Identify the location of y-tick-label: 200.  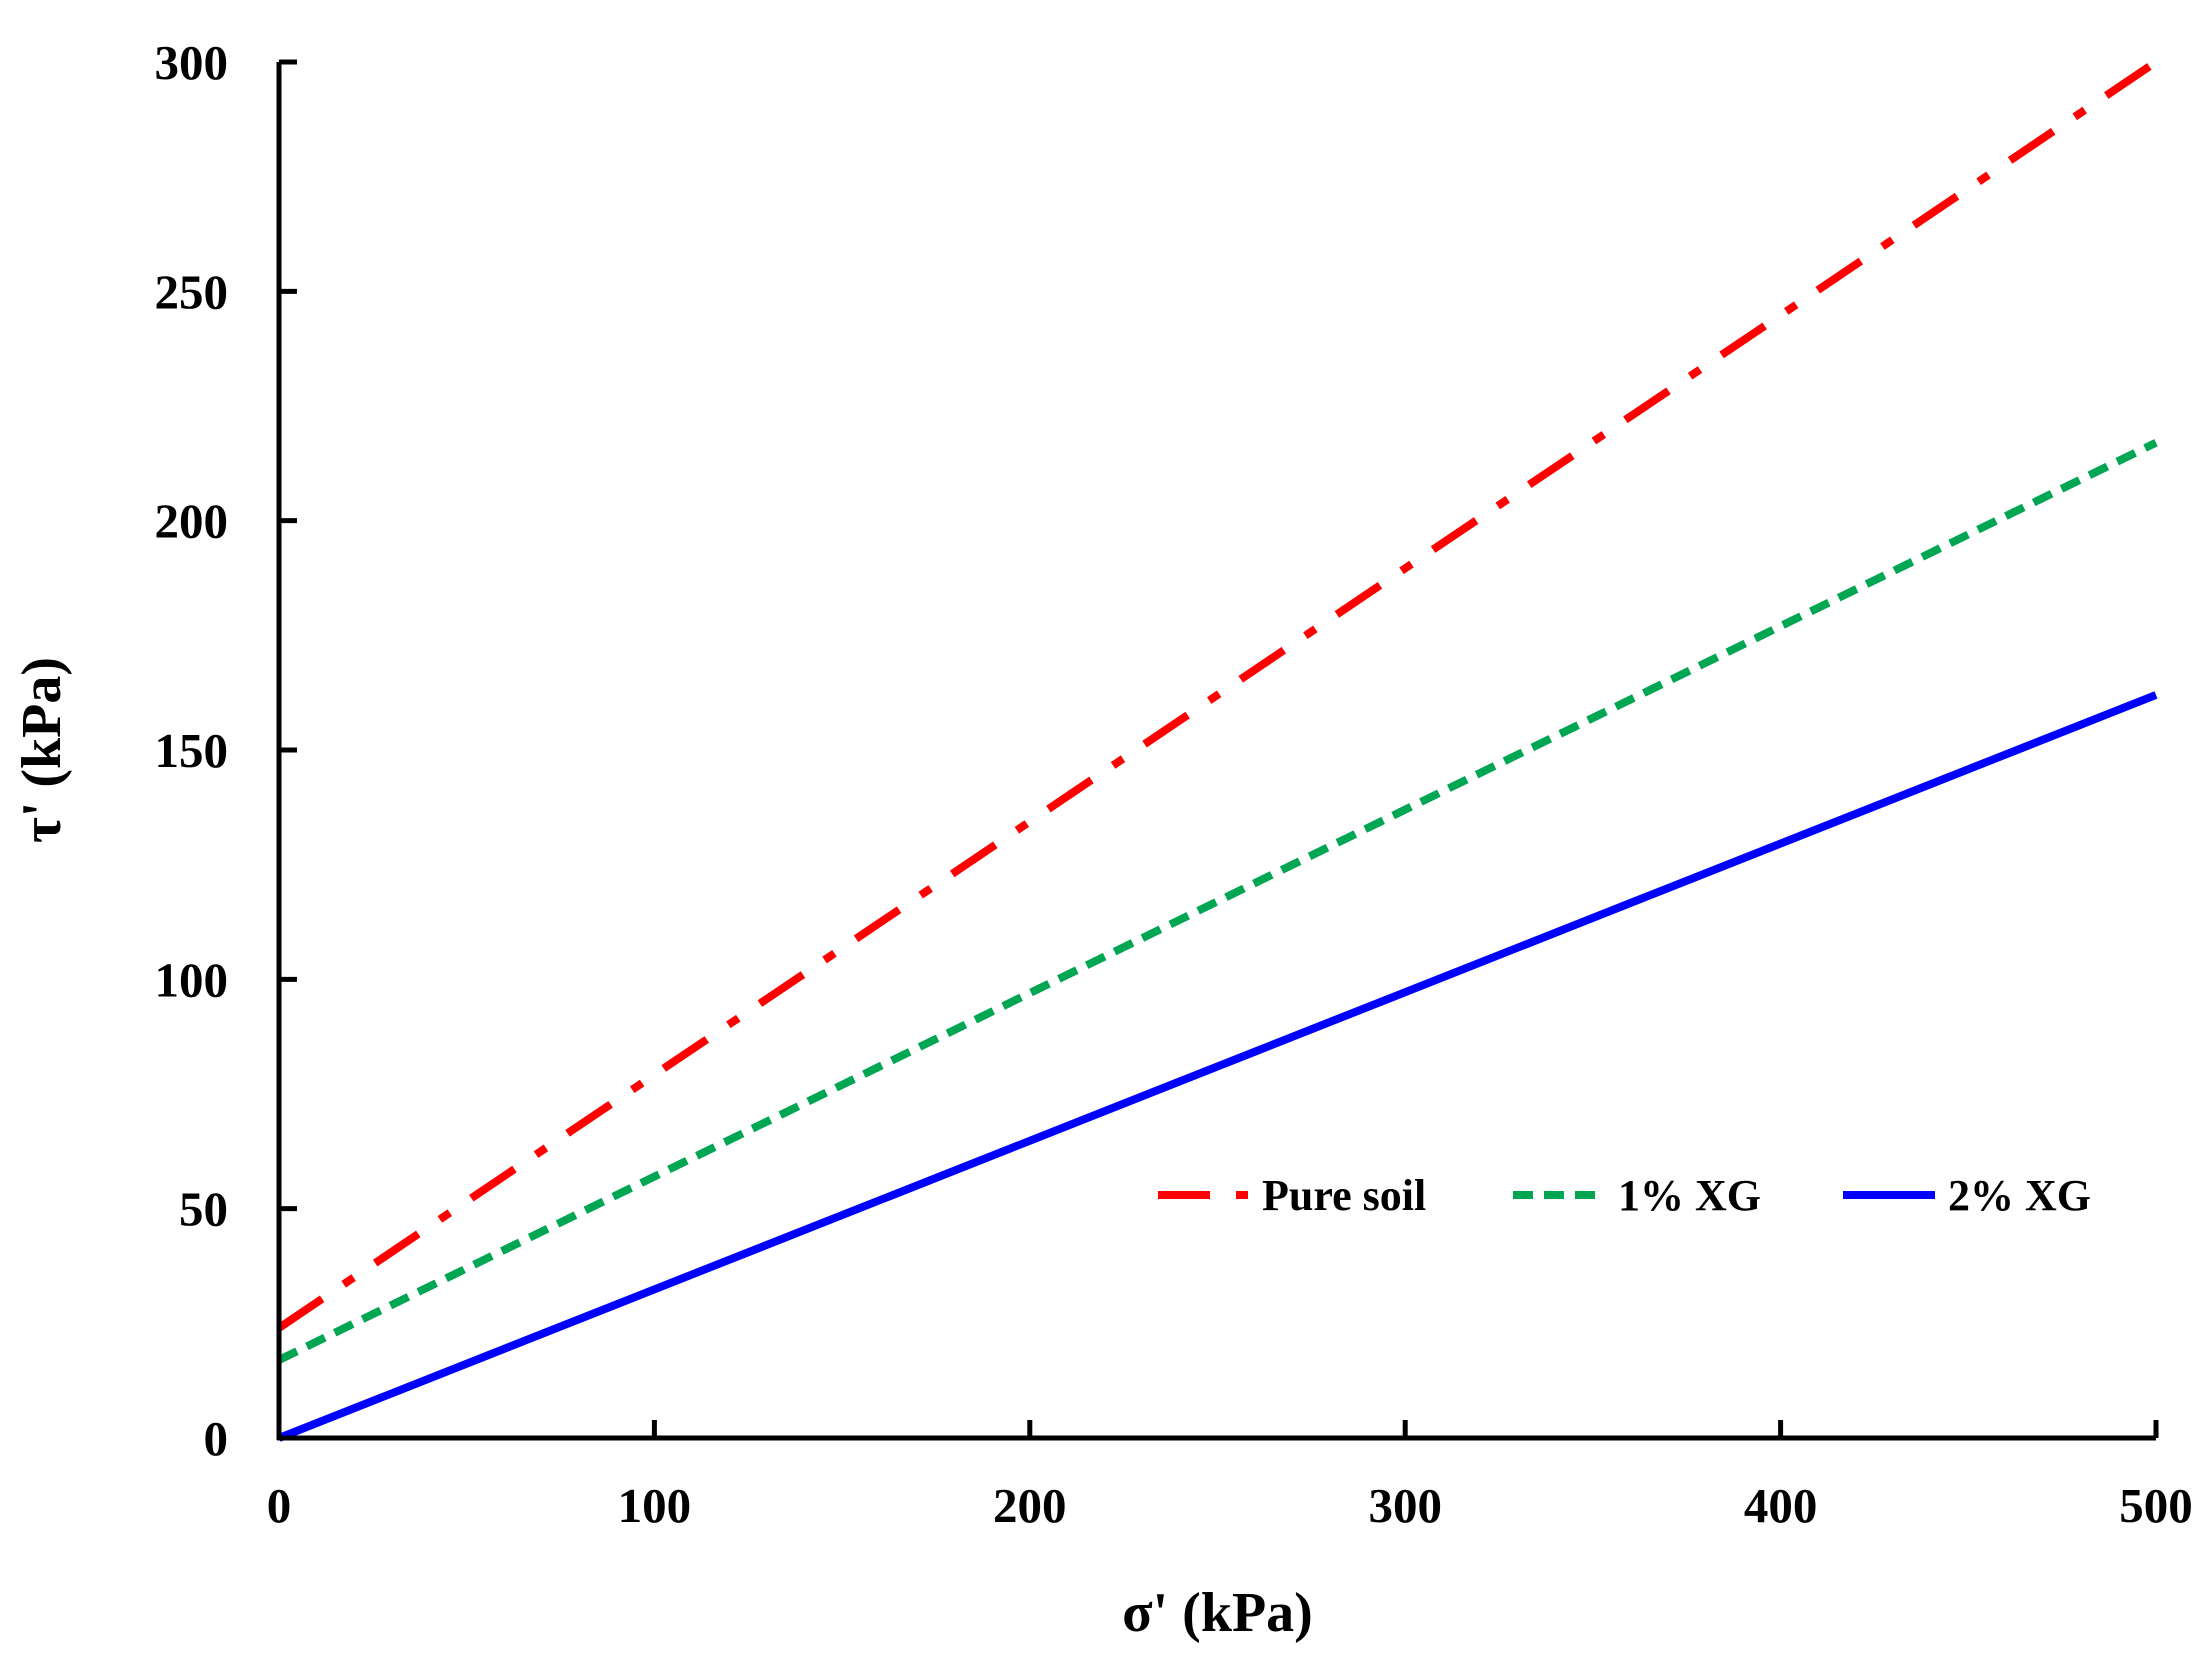
(192, 521).